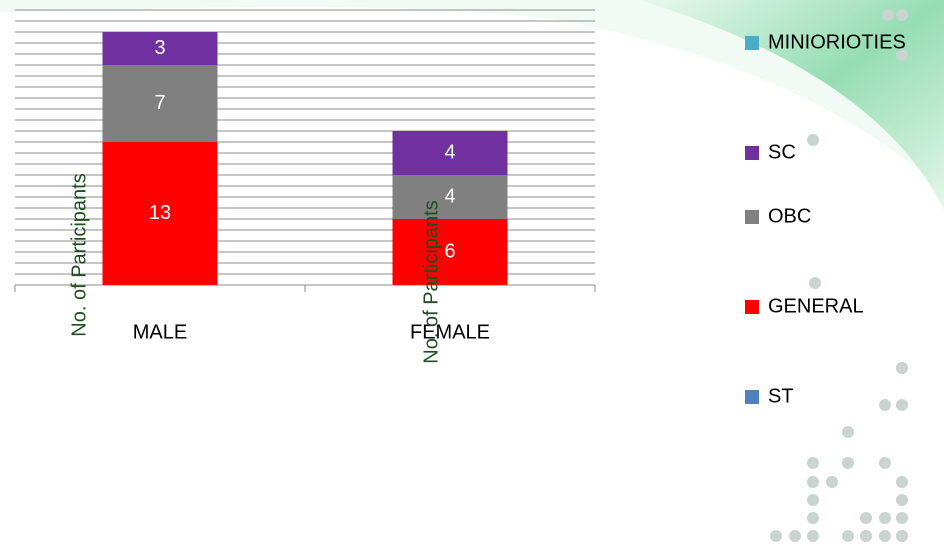  I want to click on x-tick-label: MALE, so click(160, 332).